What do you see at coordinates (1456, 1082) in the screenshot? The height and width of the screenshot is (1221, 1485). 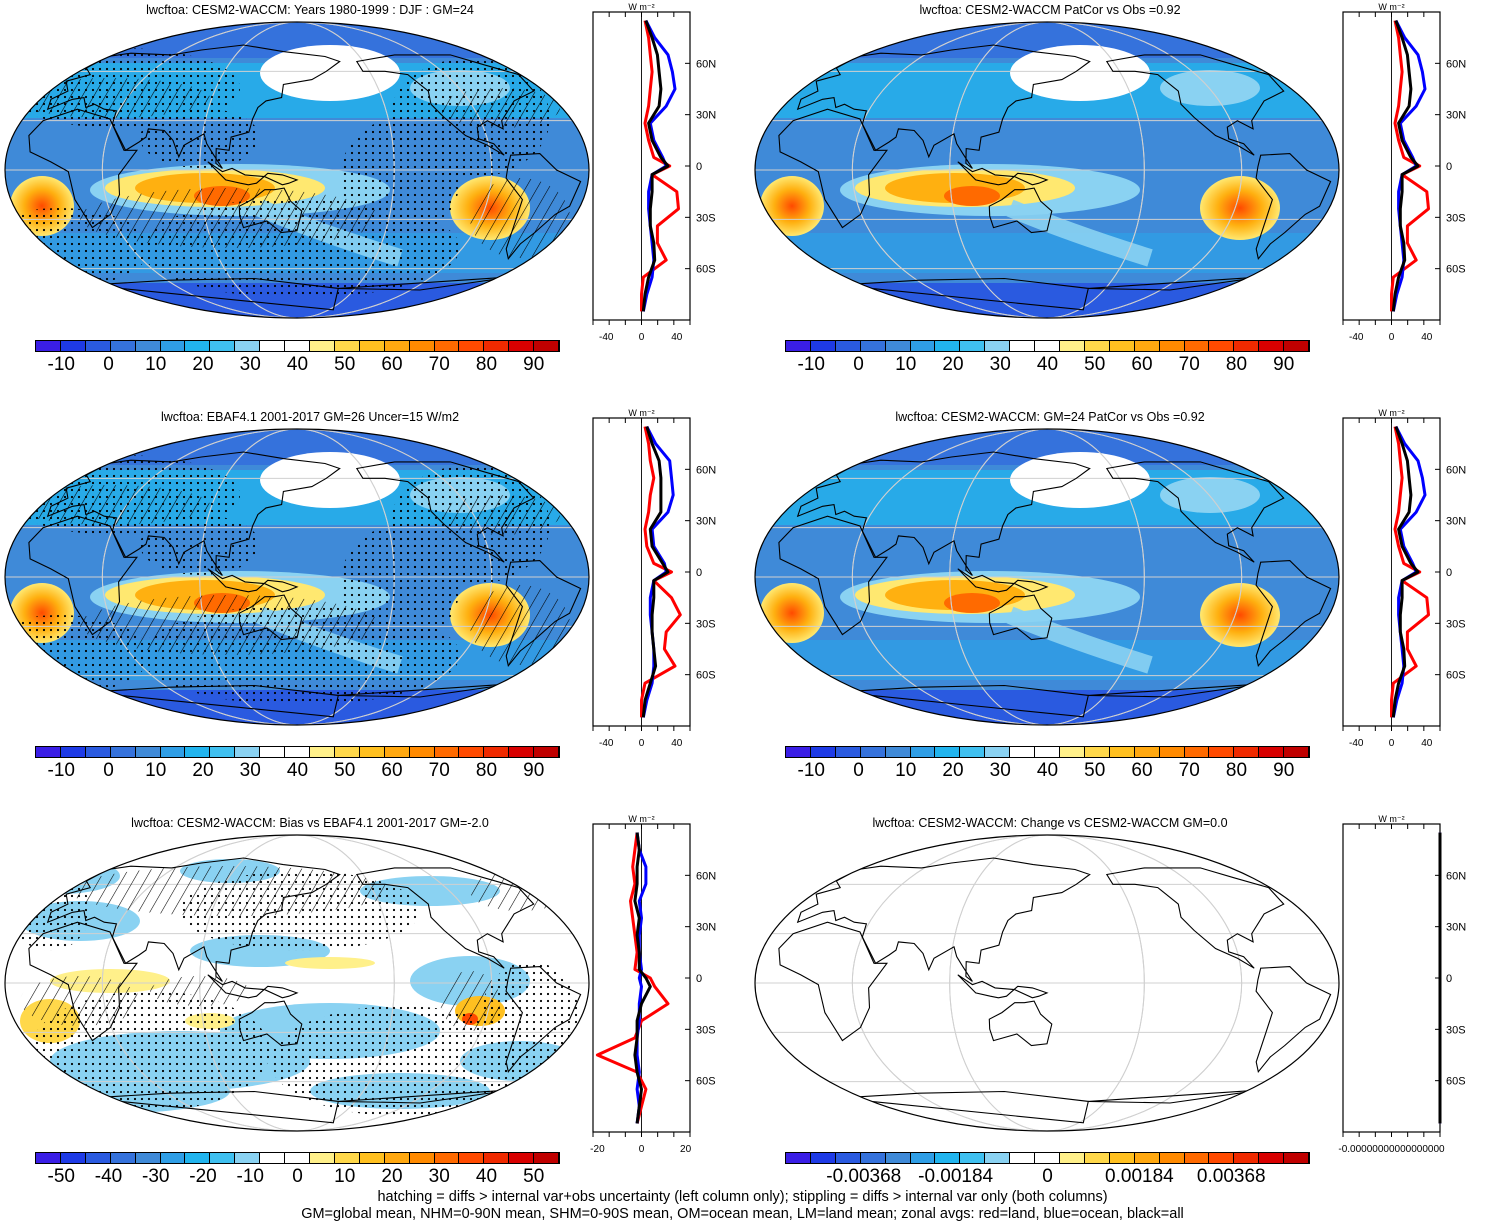 I see `zonal-lat-tick: 60S` at bounding box center [1456, 1082].